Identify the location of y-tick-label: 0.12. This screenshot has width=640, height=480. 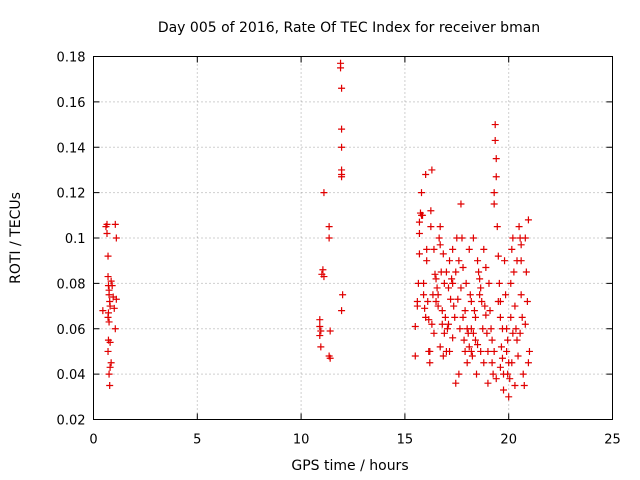
(71, 194).